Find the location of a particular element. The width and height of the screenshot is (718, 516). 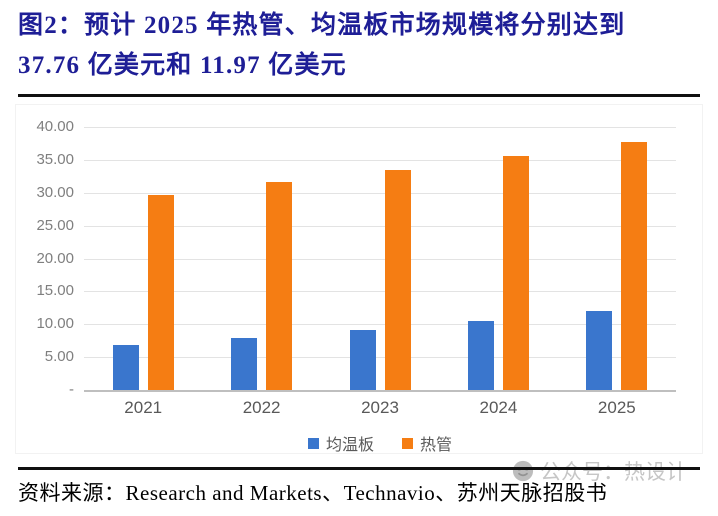

heat-pipe-bar-2021 is located at coordinates (160, 292).